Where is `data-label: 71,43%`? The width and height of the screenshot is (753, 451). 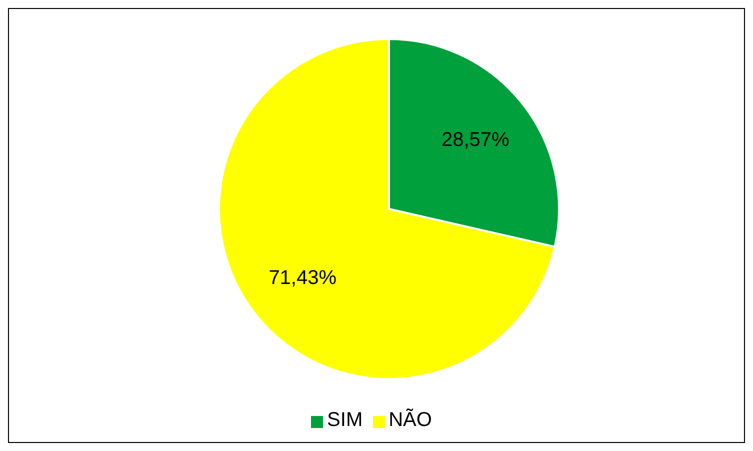 data-label: 71,43% is located at coordinates (302, 277).